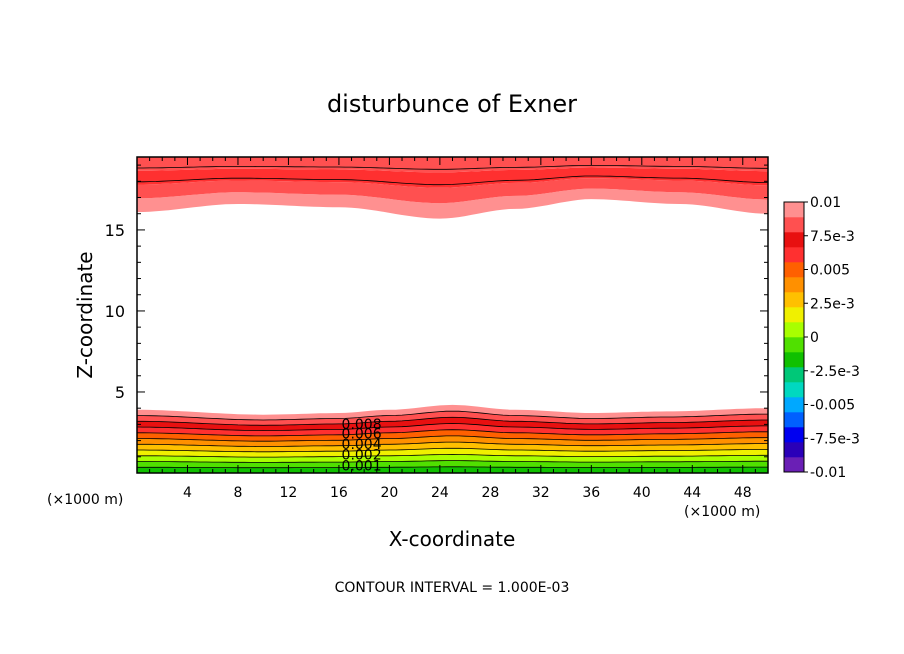 The image size is (904, 654). What do you see at coordinates (362, 445) in the screenshot?
I see `contour-label: 0.004` at bounding box center [362, 445].